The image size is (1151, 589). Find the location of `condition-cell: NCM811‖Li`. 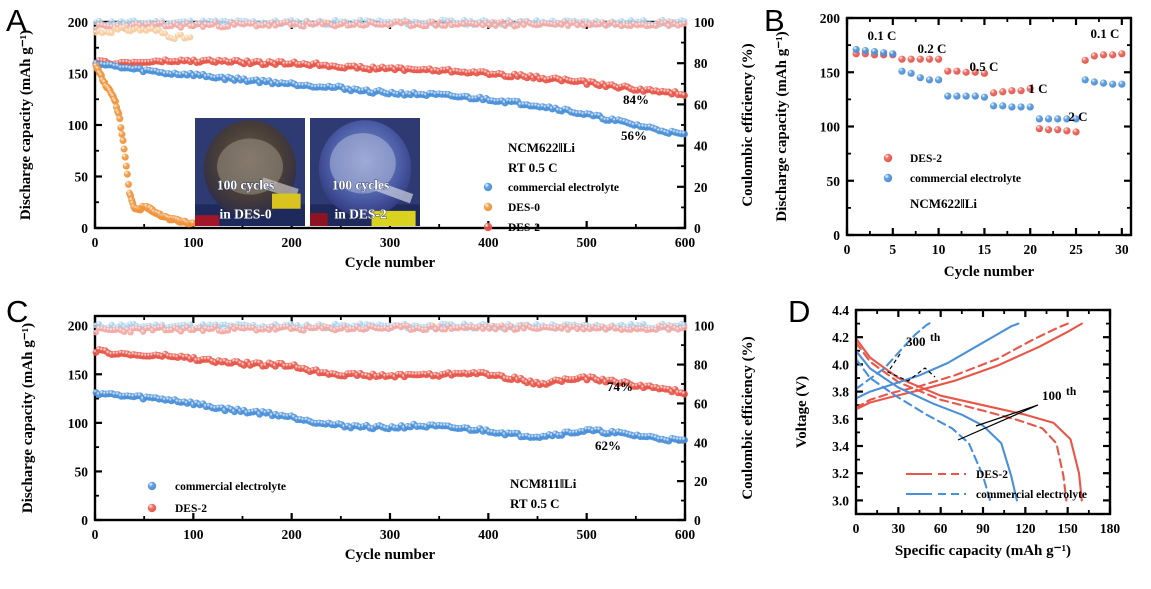

condition-cell: NCM811‖Li is located at coordinates (543, 483).